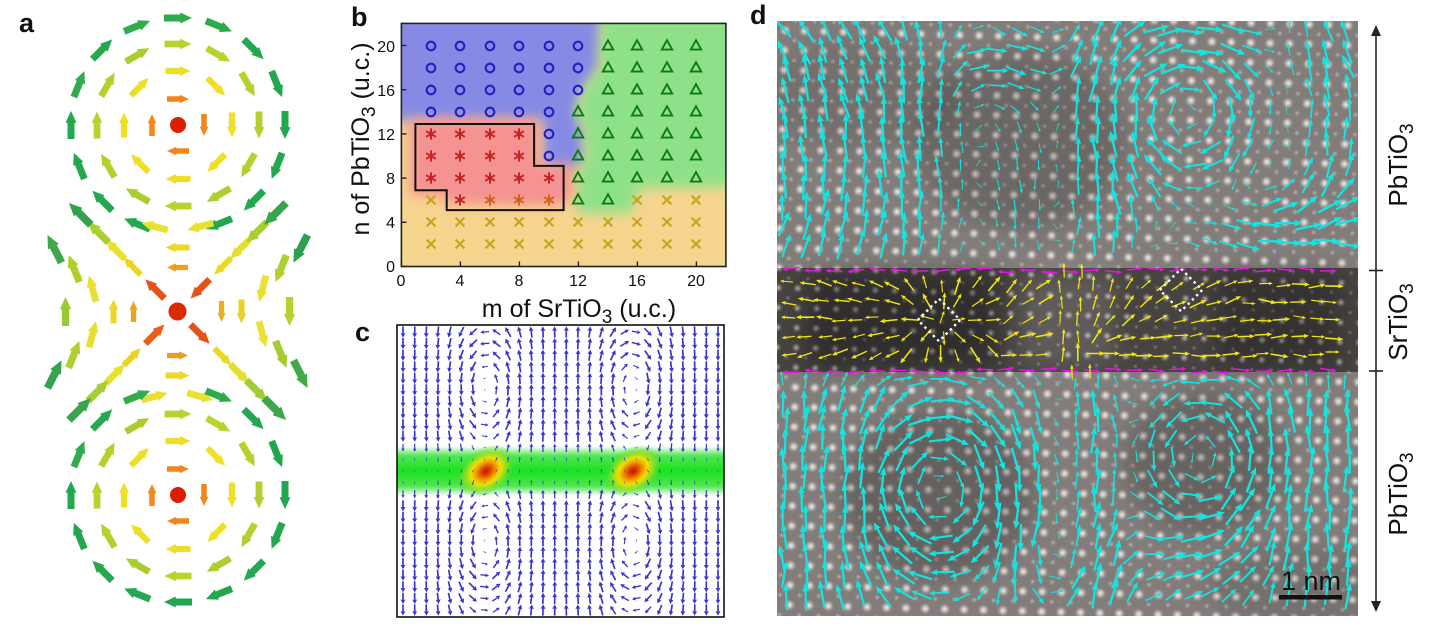 Image resolution: width=1429 pixels, height=636 pixels. I want to click on svg-text: 1 nm, so click(1311, 581).